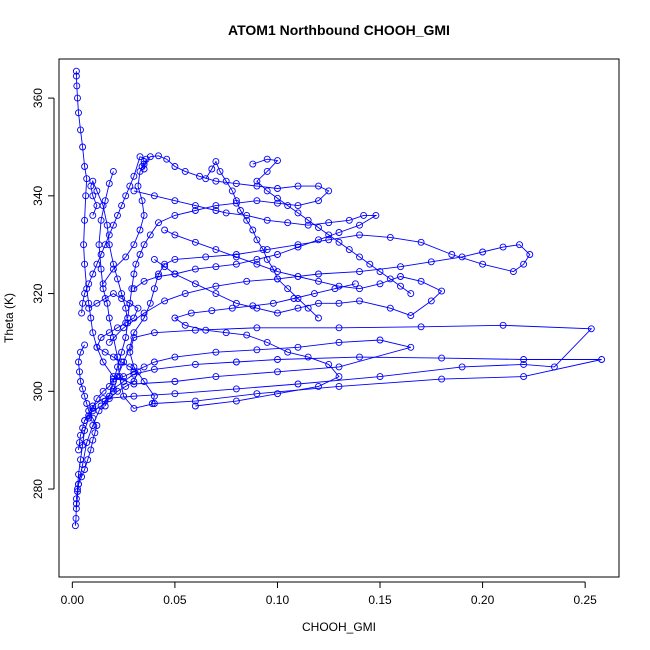 The image size is (650, 650). I want to click on y-tick-label: 320, so click(38, 293).